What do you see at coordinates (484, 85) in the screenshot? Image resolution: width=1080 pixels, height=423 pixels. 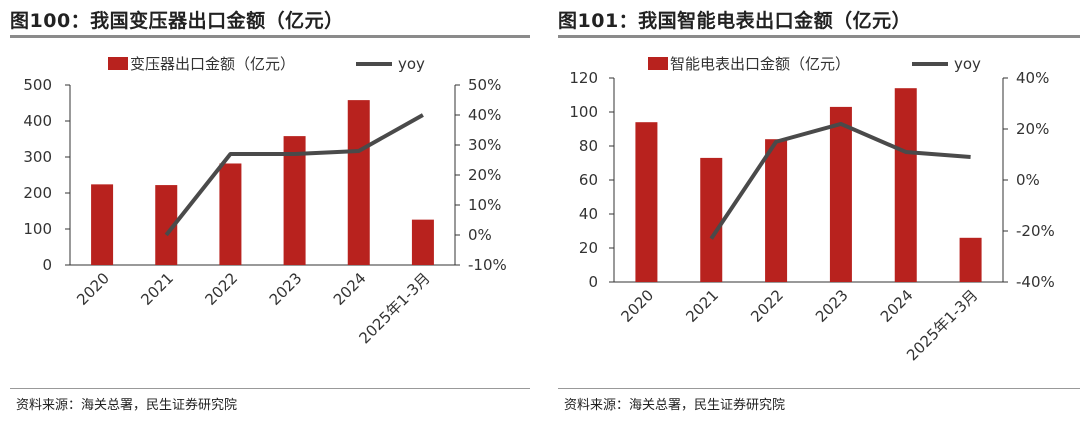 I see `right-tick-label: 50%` at bounding box center [484, 85].